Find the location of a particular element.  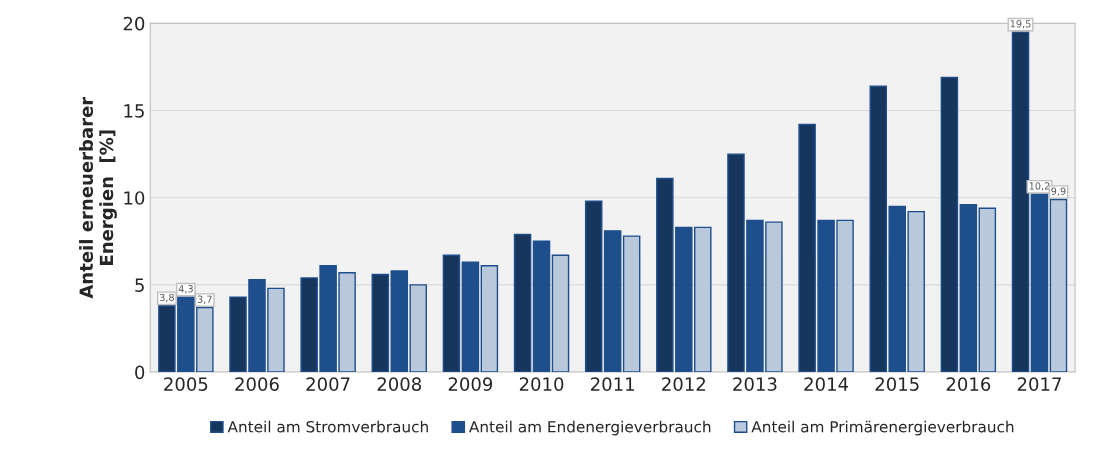

y-axis-title: Anteil erneuerbarer Energien [%] is located at coordinates (98, 197).